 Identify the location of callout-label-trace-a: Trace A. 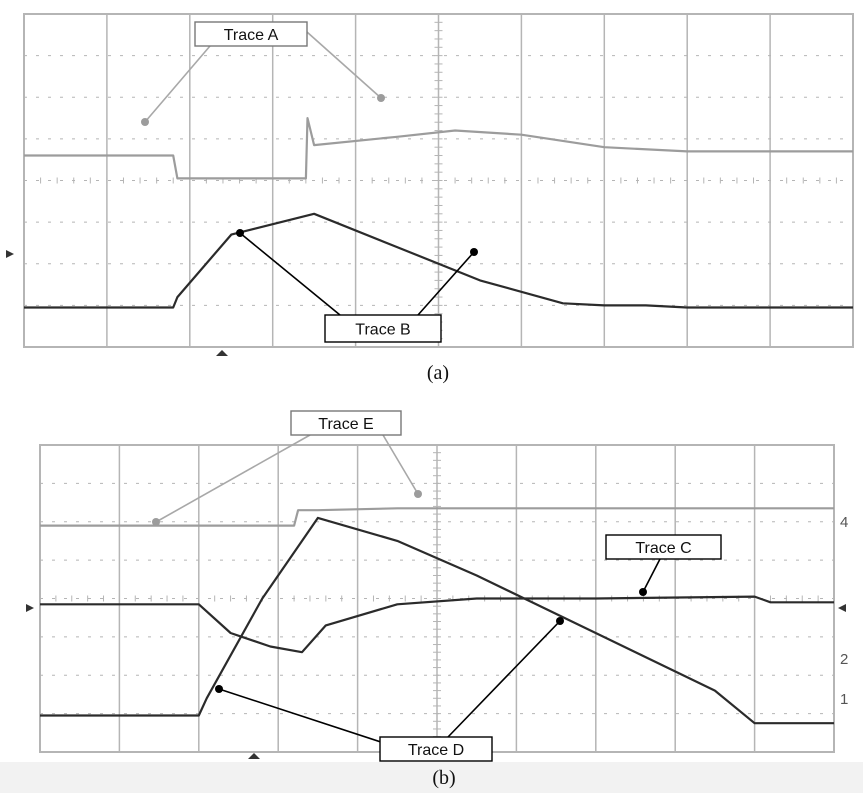
(251, 35).